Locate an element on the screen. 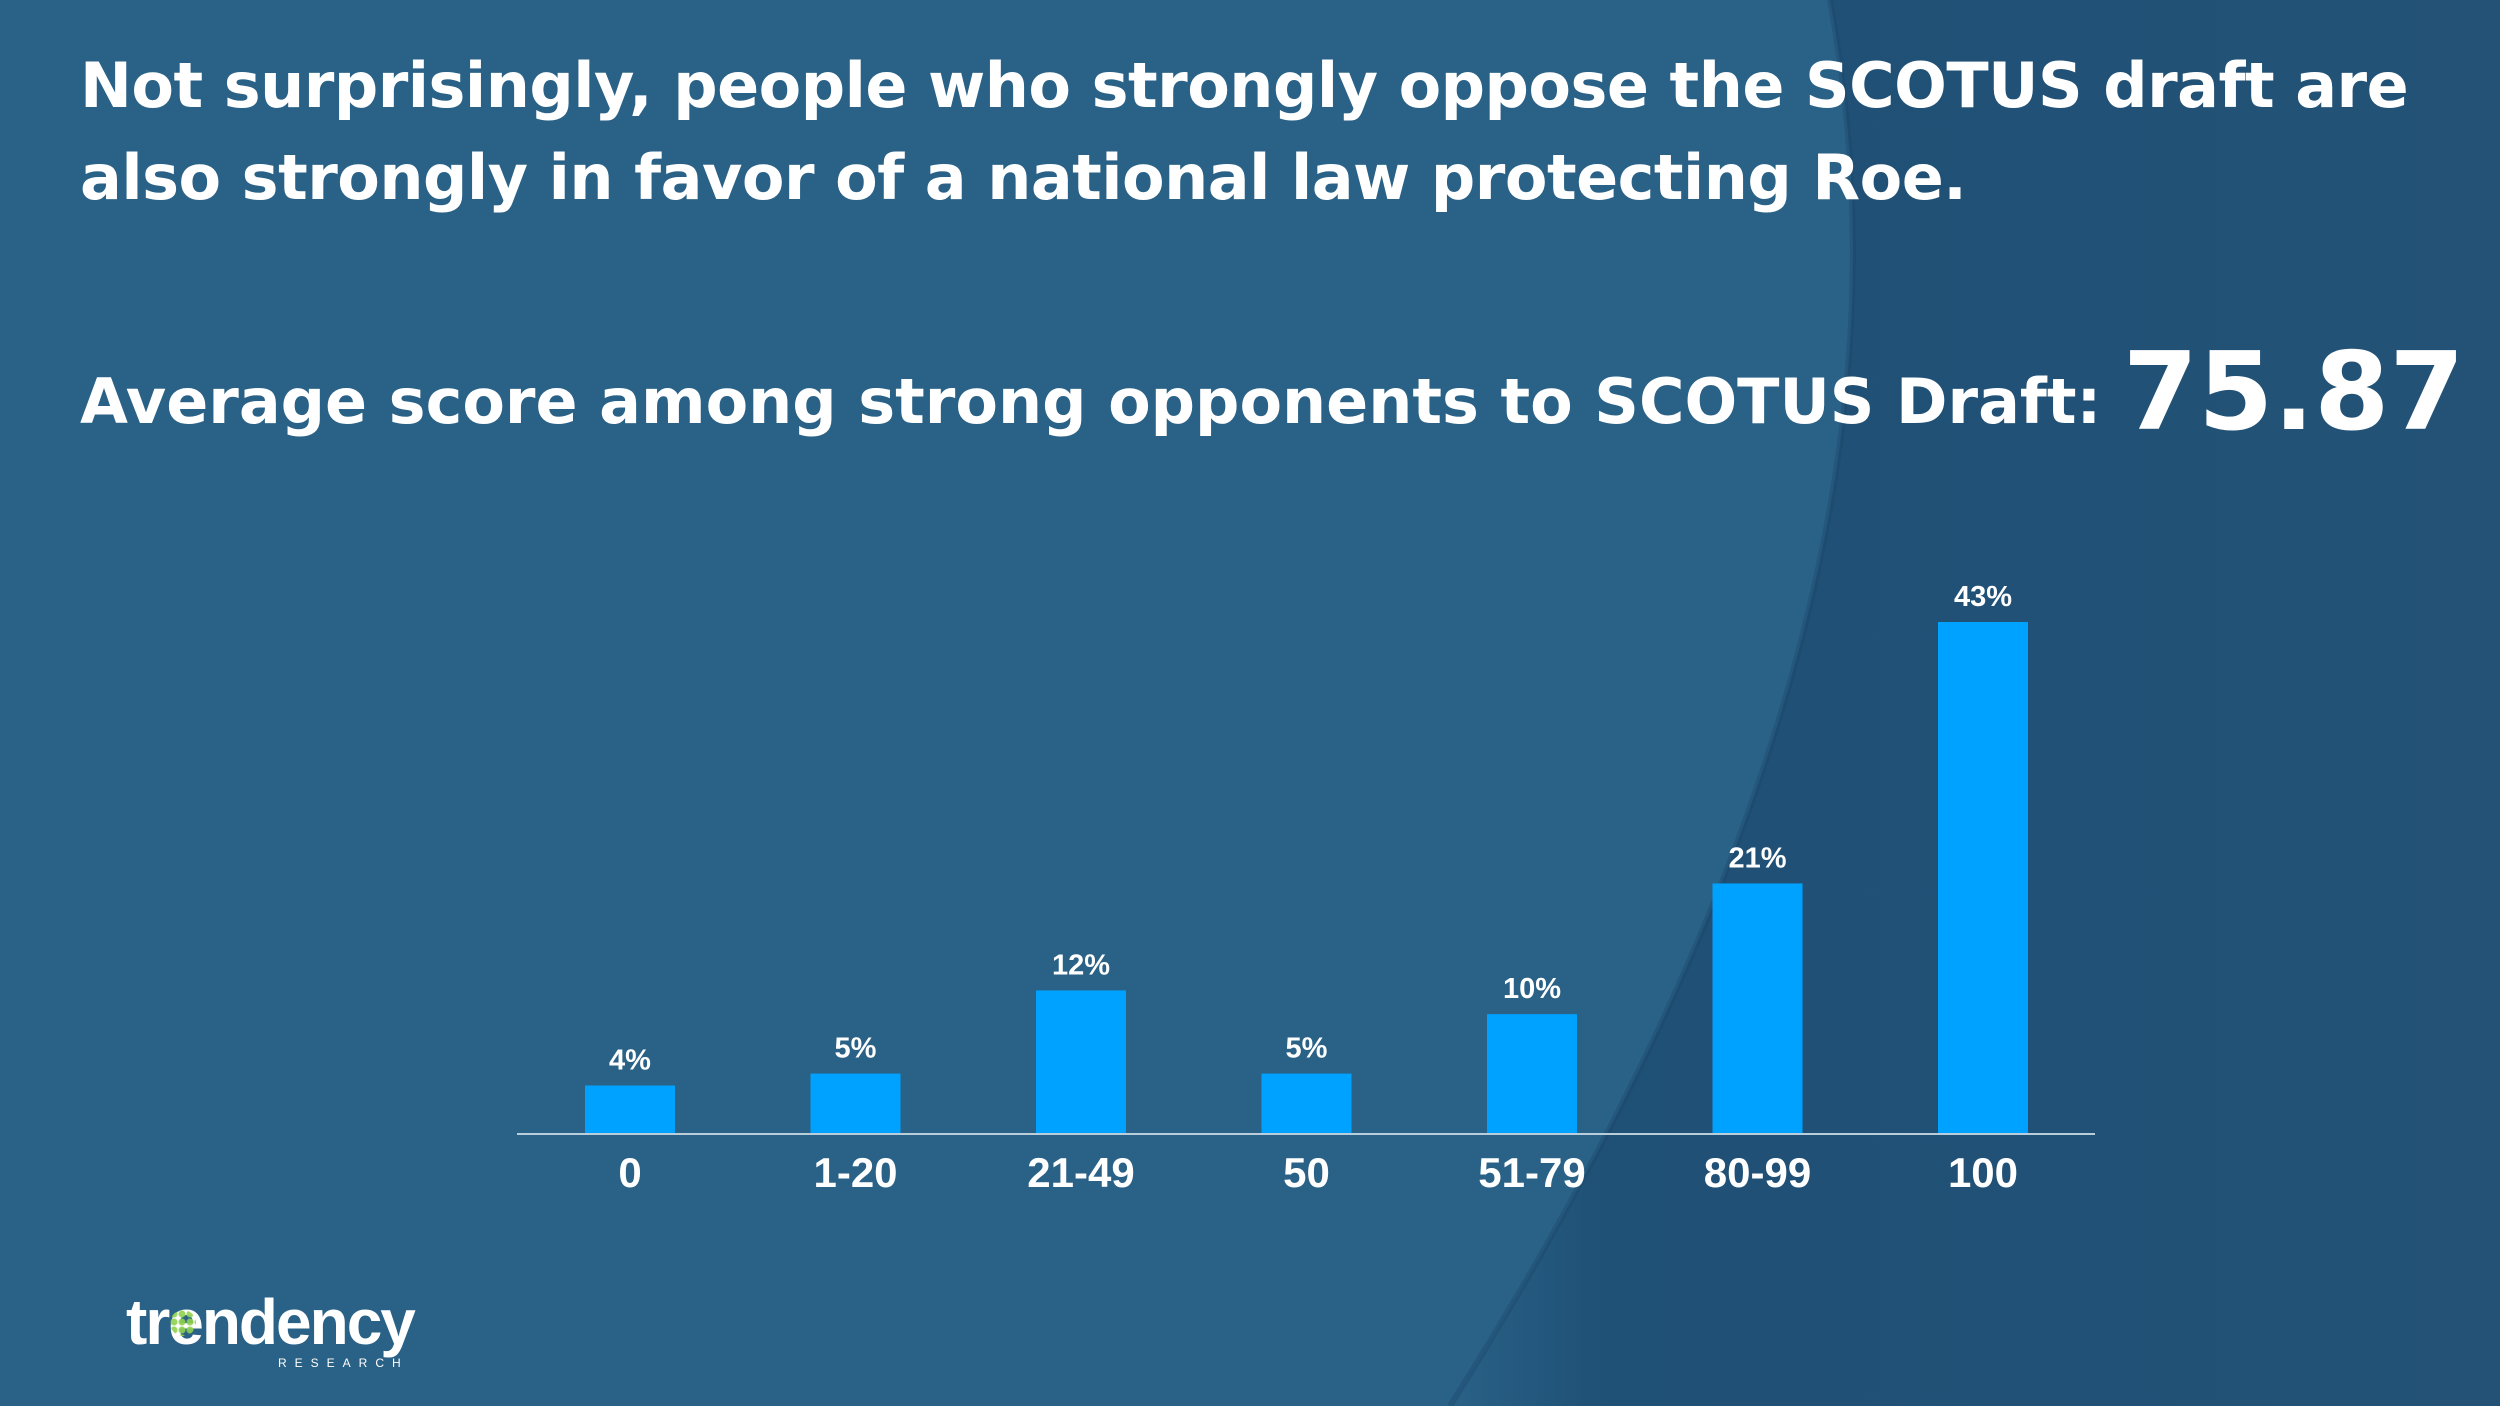  data-label-80-99: 21% is located at coordinates (1757, 858).